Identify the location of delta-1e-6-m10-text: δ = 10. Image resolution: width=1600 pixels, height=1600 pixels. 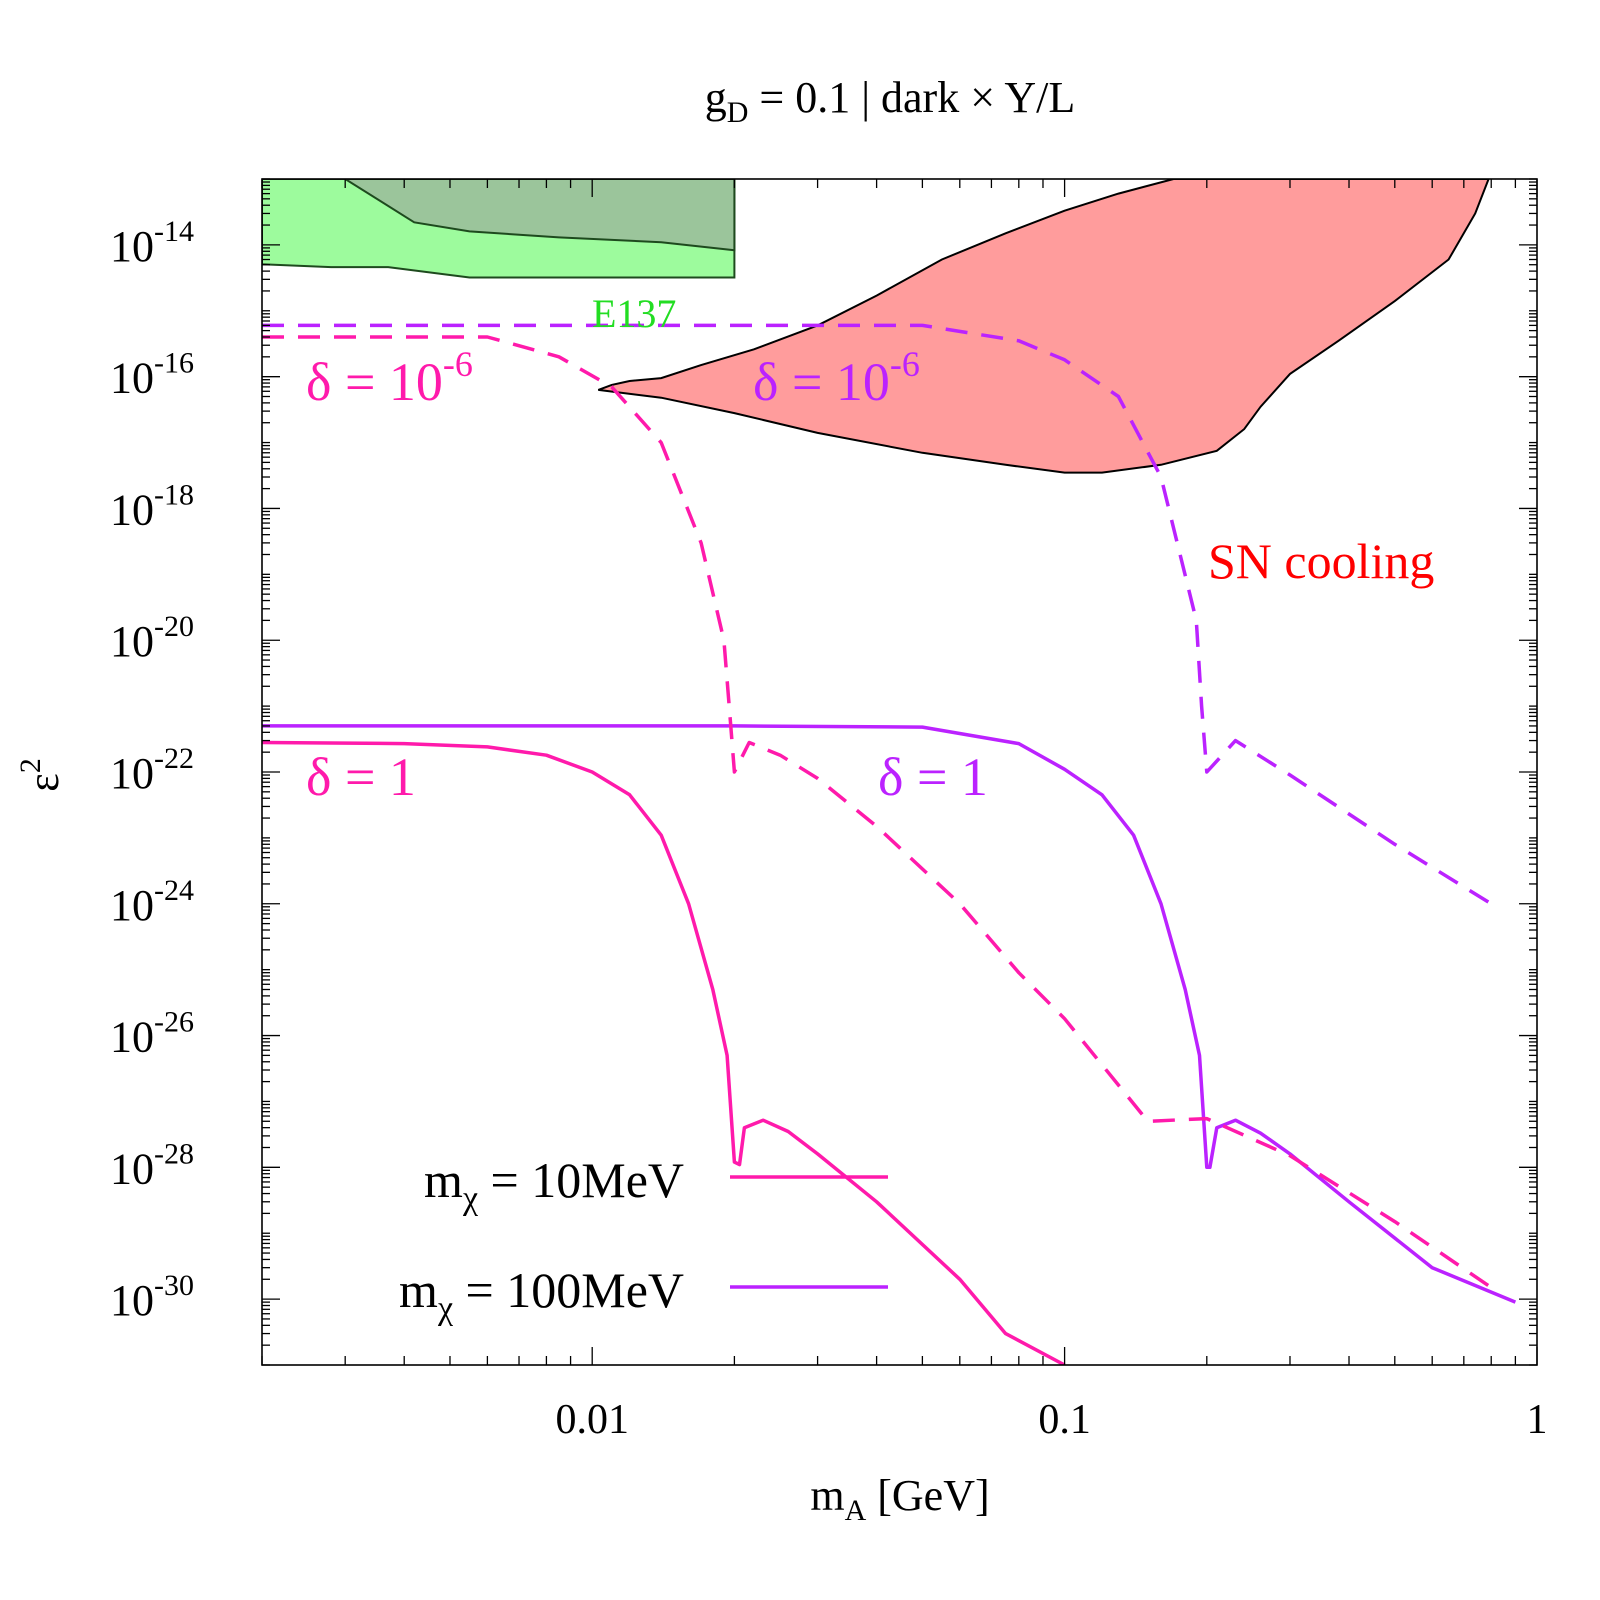
(374, 382).